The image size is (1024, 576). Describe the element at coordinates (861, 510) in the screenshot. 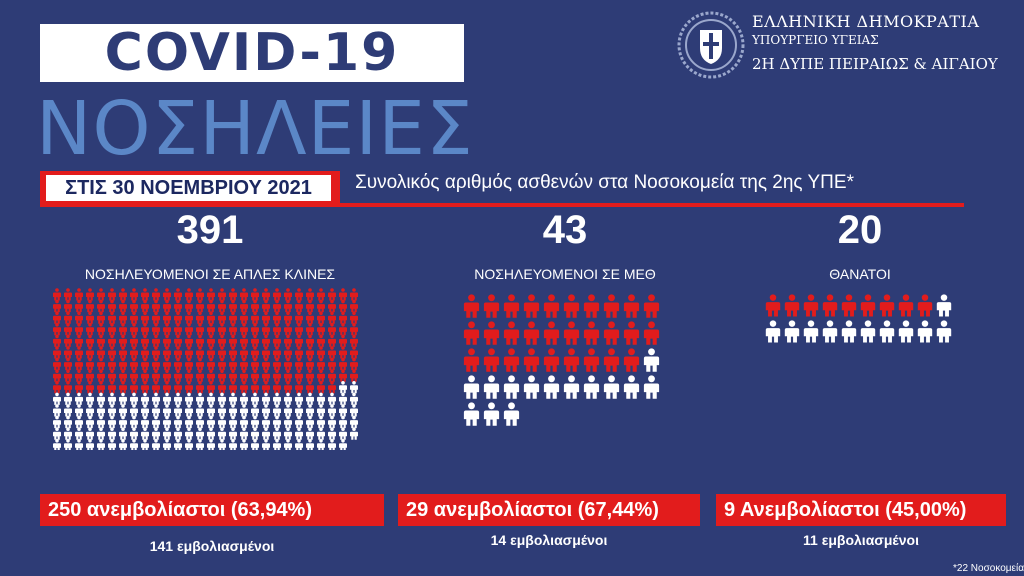

I see `panel-3-unvaccinated: 9 Ανεμβολίαστοι (45,00%)` at that location.